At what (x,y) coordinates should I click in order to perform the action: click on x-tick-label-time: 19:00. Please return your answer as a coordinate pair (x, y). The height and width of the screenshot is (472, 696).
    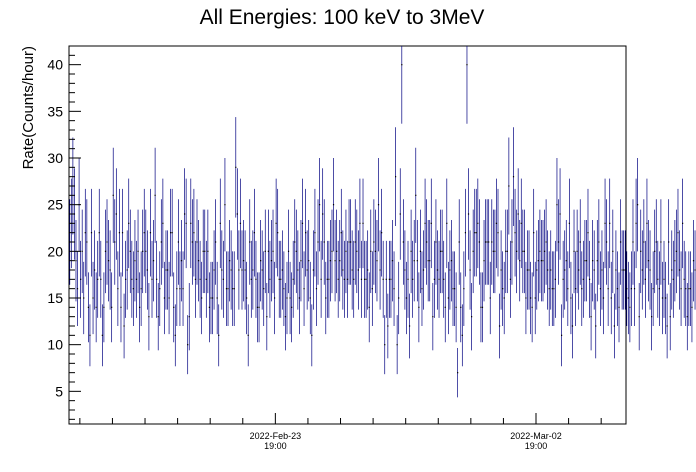
    Looking at the image, I should click on (275, 446).